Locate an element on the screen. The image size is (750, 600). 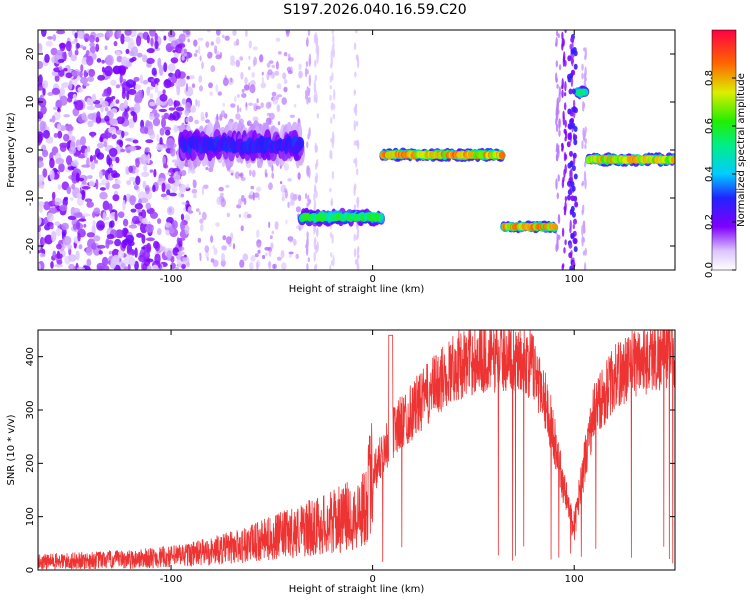
y-tick-label: 400 is located at coordinates (30, 356).